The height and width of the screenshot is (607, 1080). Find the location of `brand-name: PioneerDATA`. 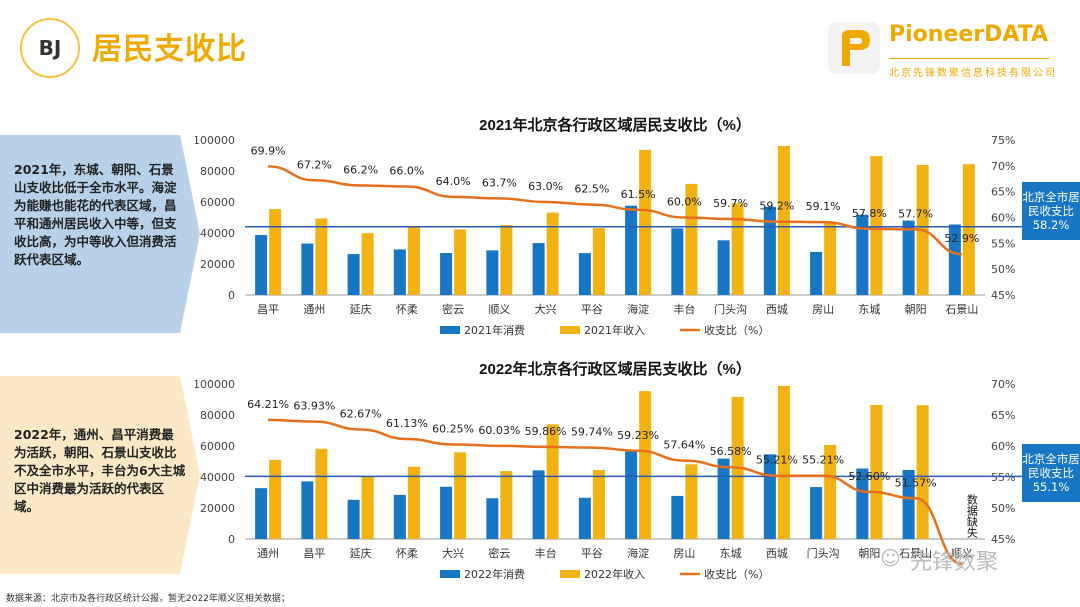

brand-name: PioneerDATA is located at coordinates (969, 34).